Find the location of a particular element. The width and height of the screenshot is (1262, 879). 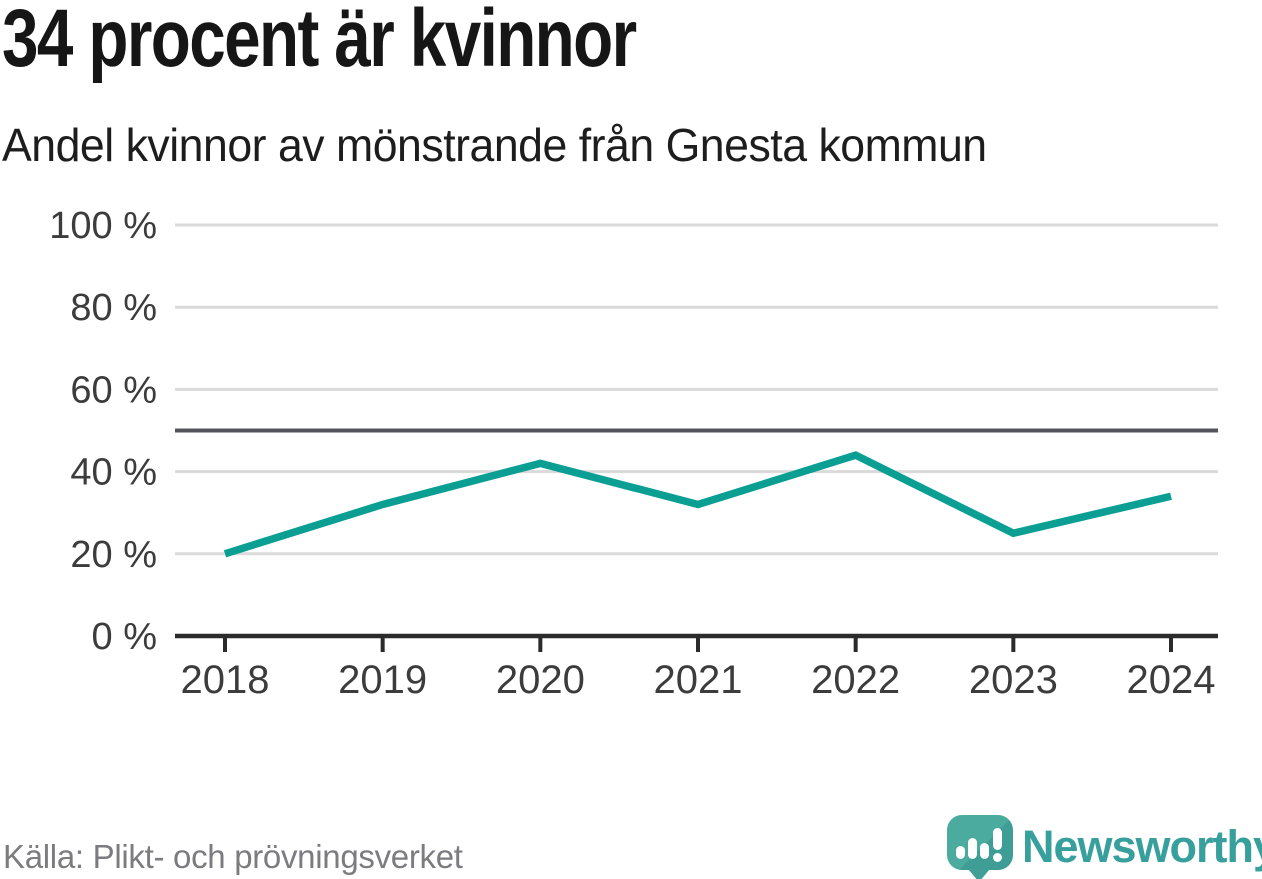

newsworthy-logo: Newsworthy is located at coordinates (1104, 847).